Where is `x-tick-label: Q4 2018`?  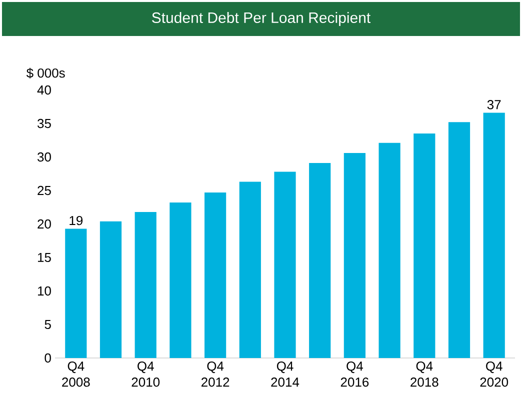 x-tick-label: Q4 2018 is located at coordinates (424, 374).